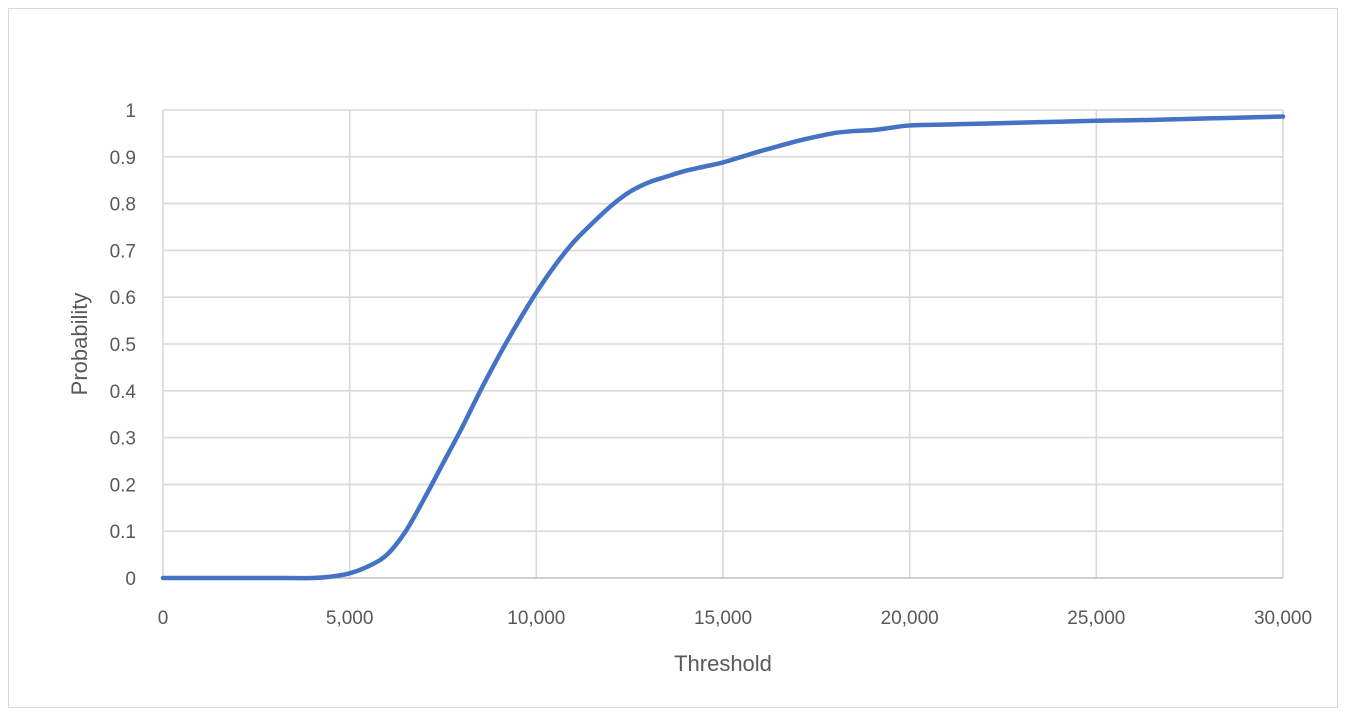  I want to click on x-tick-label: 25,000, so click(1096, 618).